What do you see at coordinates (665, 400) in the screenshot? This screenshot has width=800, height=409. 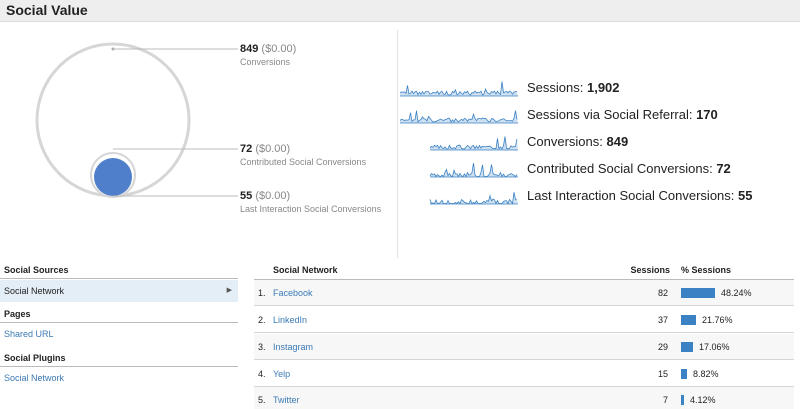 I see `sessions-value: 7` at bounding box center [665, 400].